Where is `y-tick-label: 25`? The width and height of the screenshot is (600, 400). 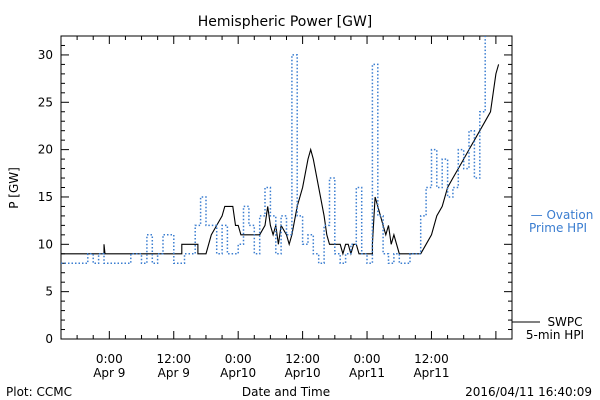
y-tick-label: 25 is located at coordinates (45, 102).